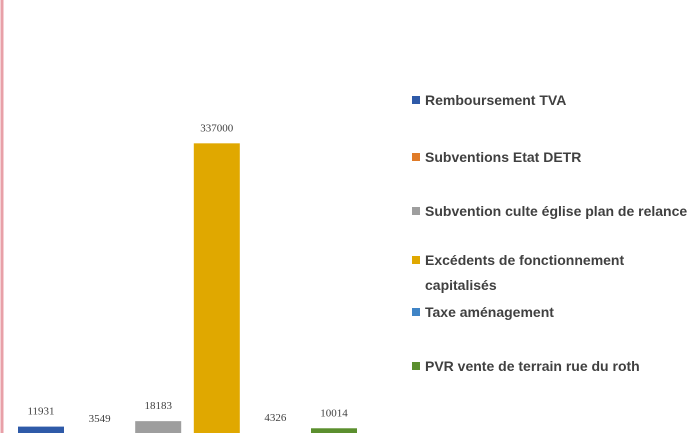 This screenshot has width=694, height=433. I want to click on legend-label: Taxe aménagement, so click(489, 312).